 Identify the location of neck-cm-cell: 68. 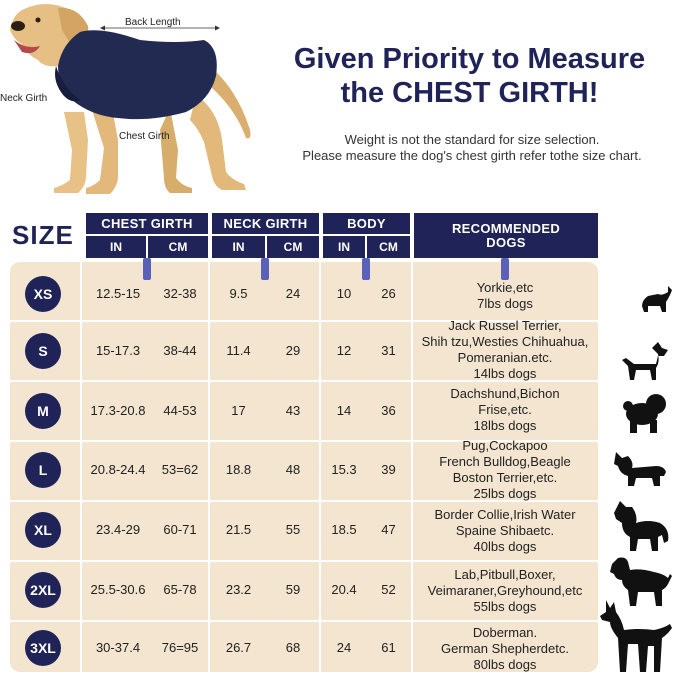
(293, 647).